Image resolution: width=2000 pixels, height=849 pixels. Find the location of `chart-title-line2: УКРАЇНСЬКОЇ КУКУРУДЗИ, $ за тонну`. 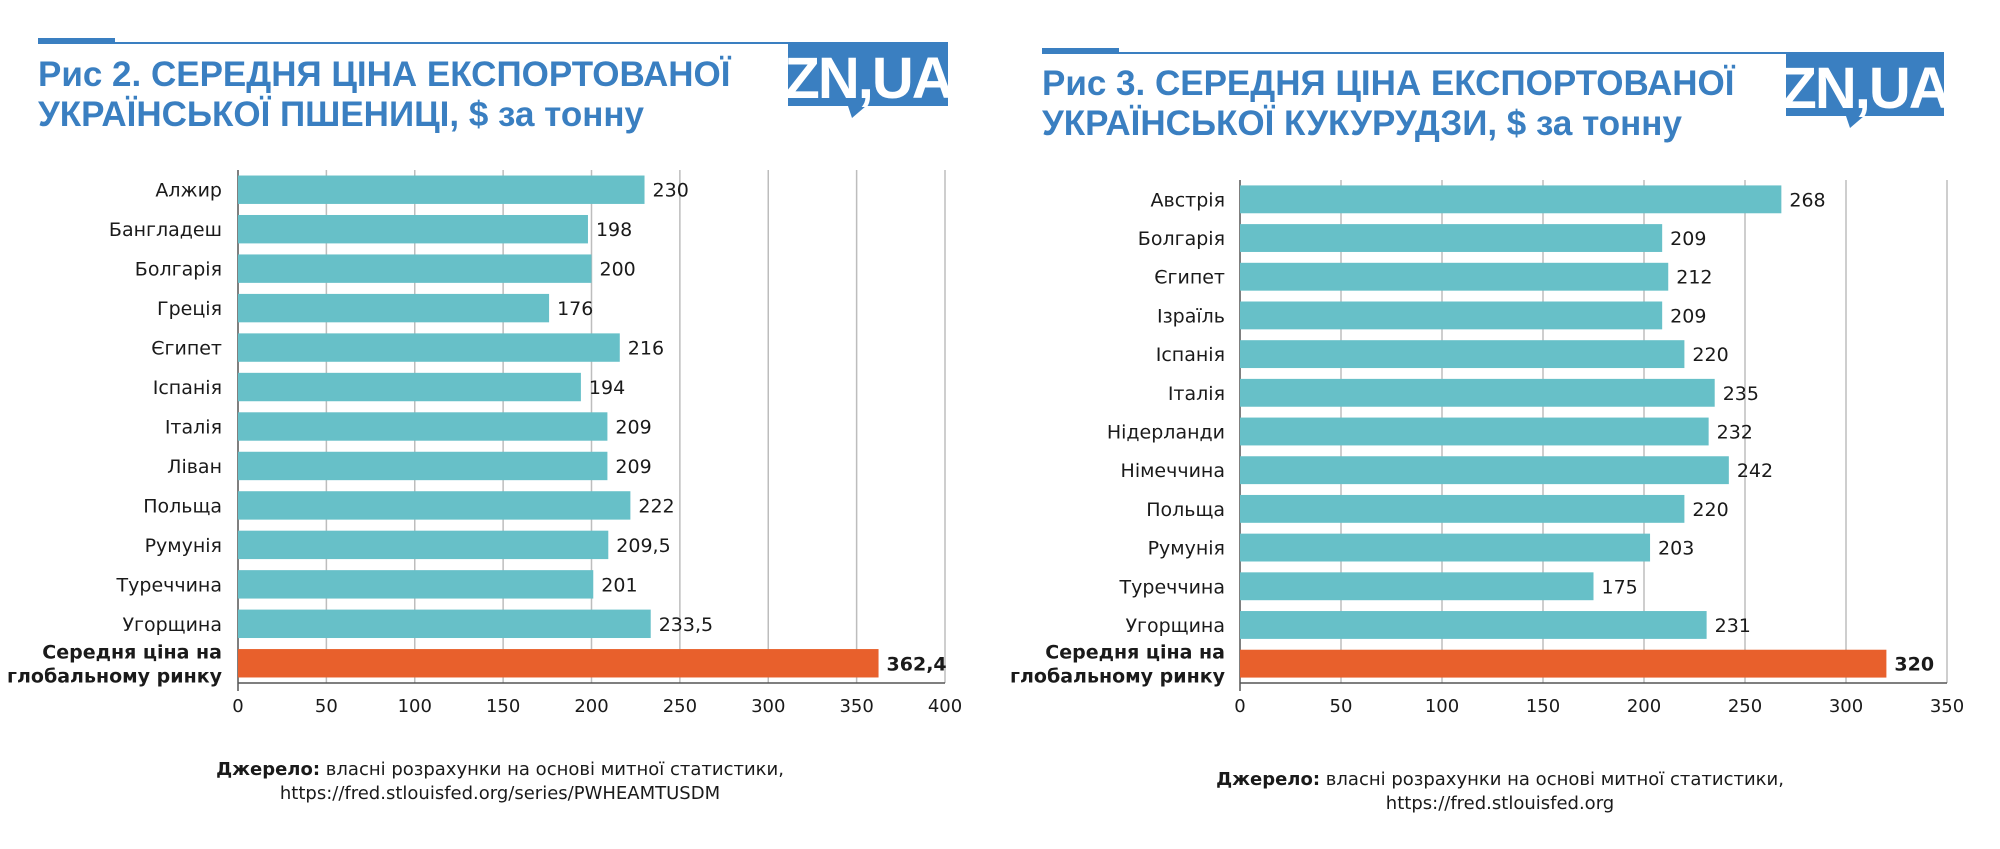

chart-title-line2: УКРАЇНСЬКОЇ КУКУРУДЗИ, $ за тонну is located at coordinates (1362, 123).